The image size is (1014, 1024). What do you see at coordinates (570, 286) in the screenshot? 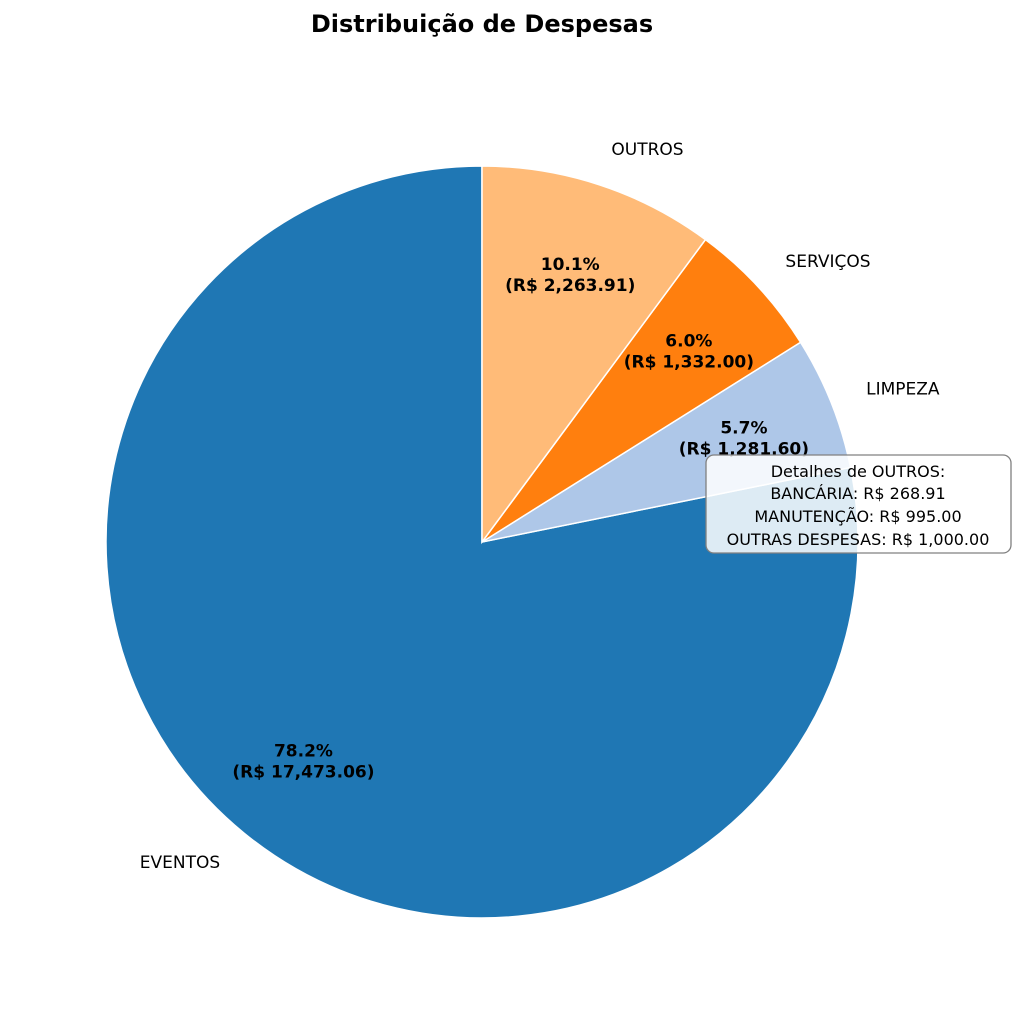
I see `slice-value-outros: (R$ 2,263.91)` at bounding box center [570, 286].